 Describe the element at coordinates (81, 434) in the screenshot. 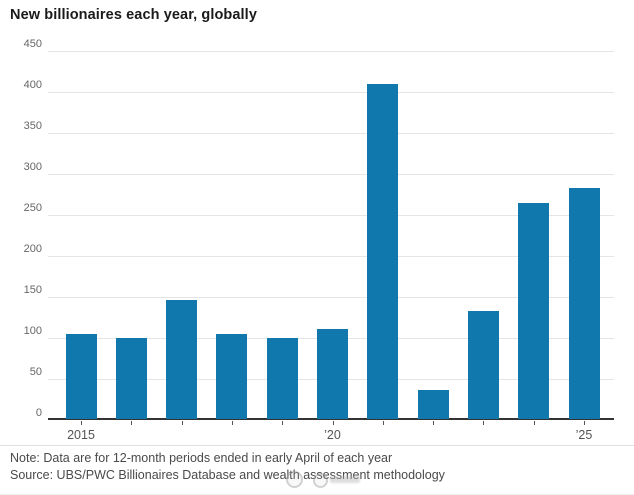

I see `x-axis-label: 2015` at that location.